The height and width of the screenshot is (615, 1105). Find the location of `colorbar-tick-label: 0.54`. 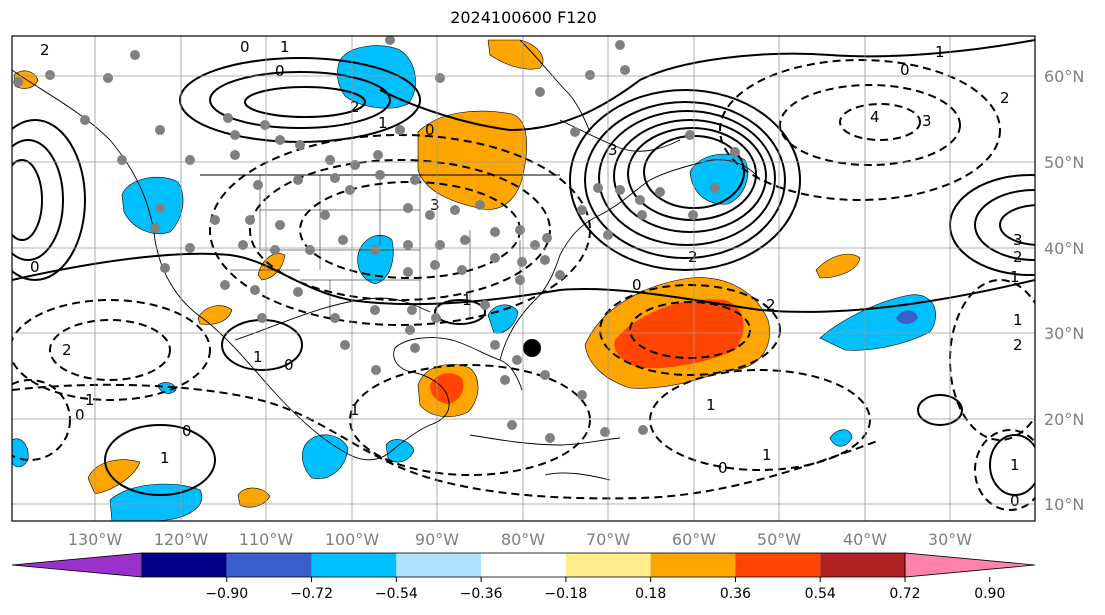

colorbar-tick-label: 0.54 is located at coordinates (820, 594).